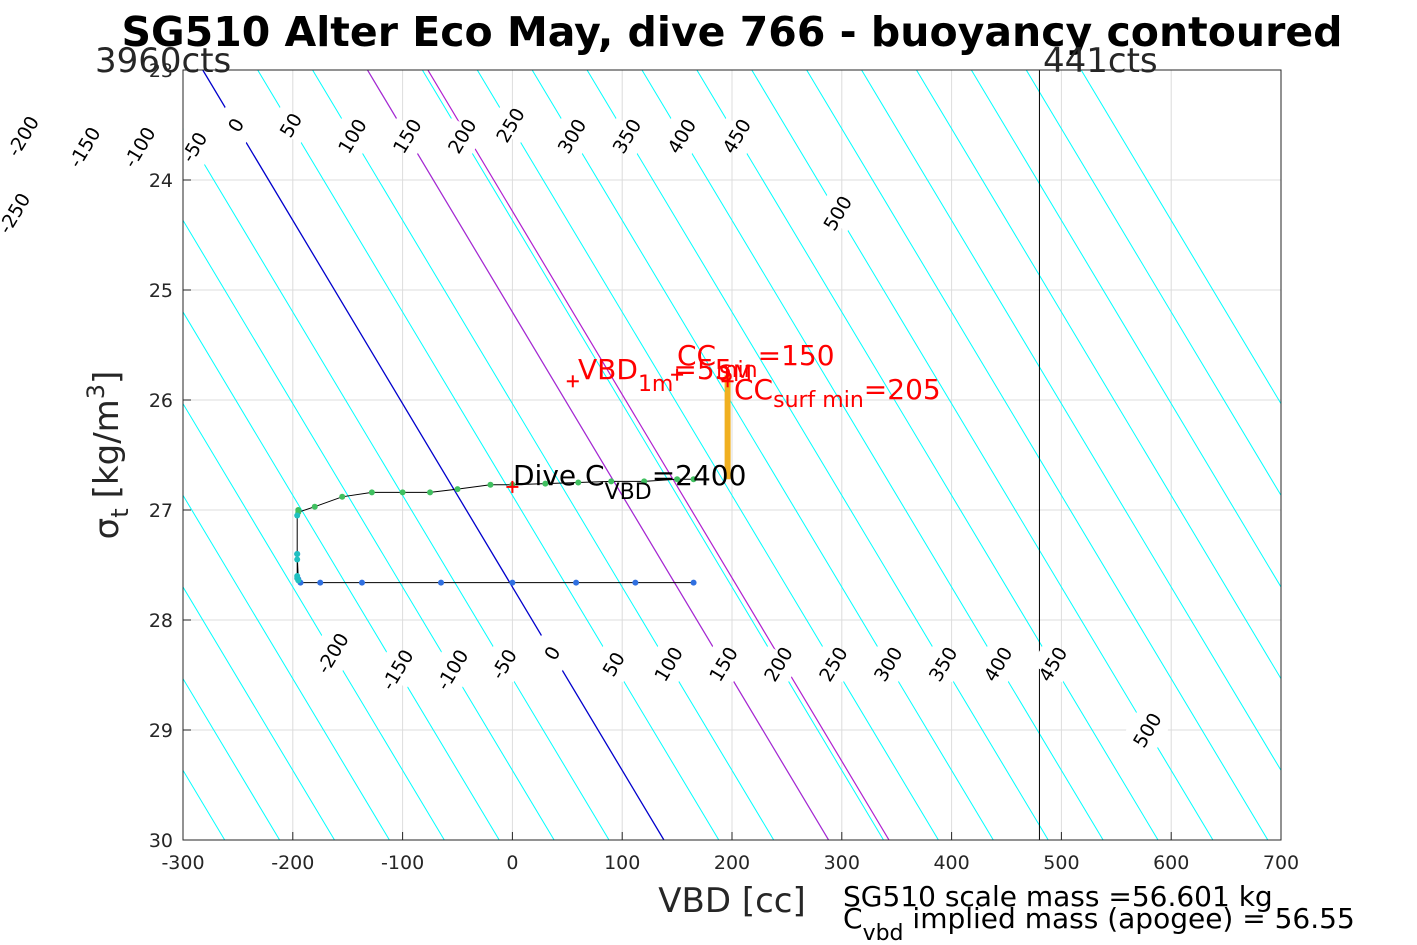  Describe the element at coordinates (292, 863) in the screenshot. I see `x-tick-label: -200` at that location.